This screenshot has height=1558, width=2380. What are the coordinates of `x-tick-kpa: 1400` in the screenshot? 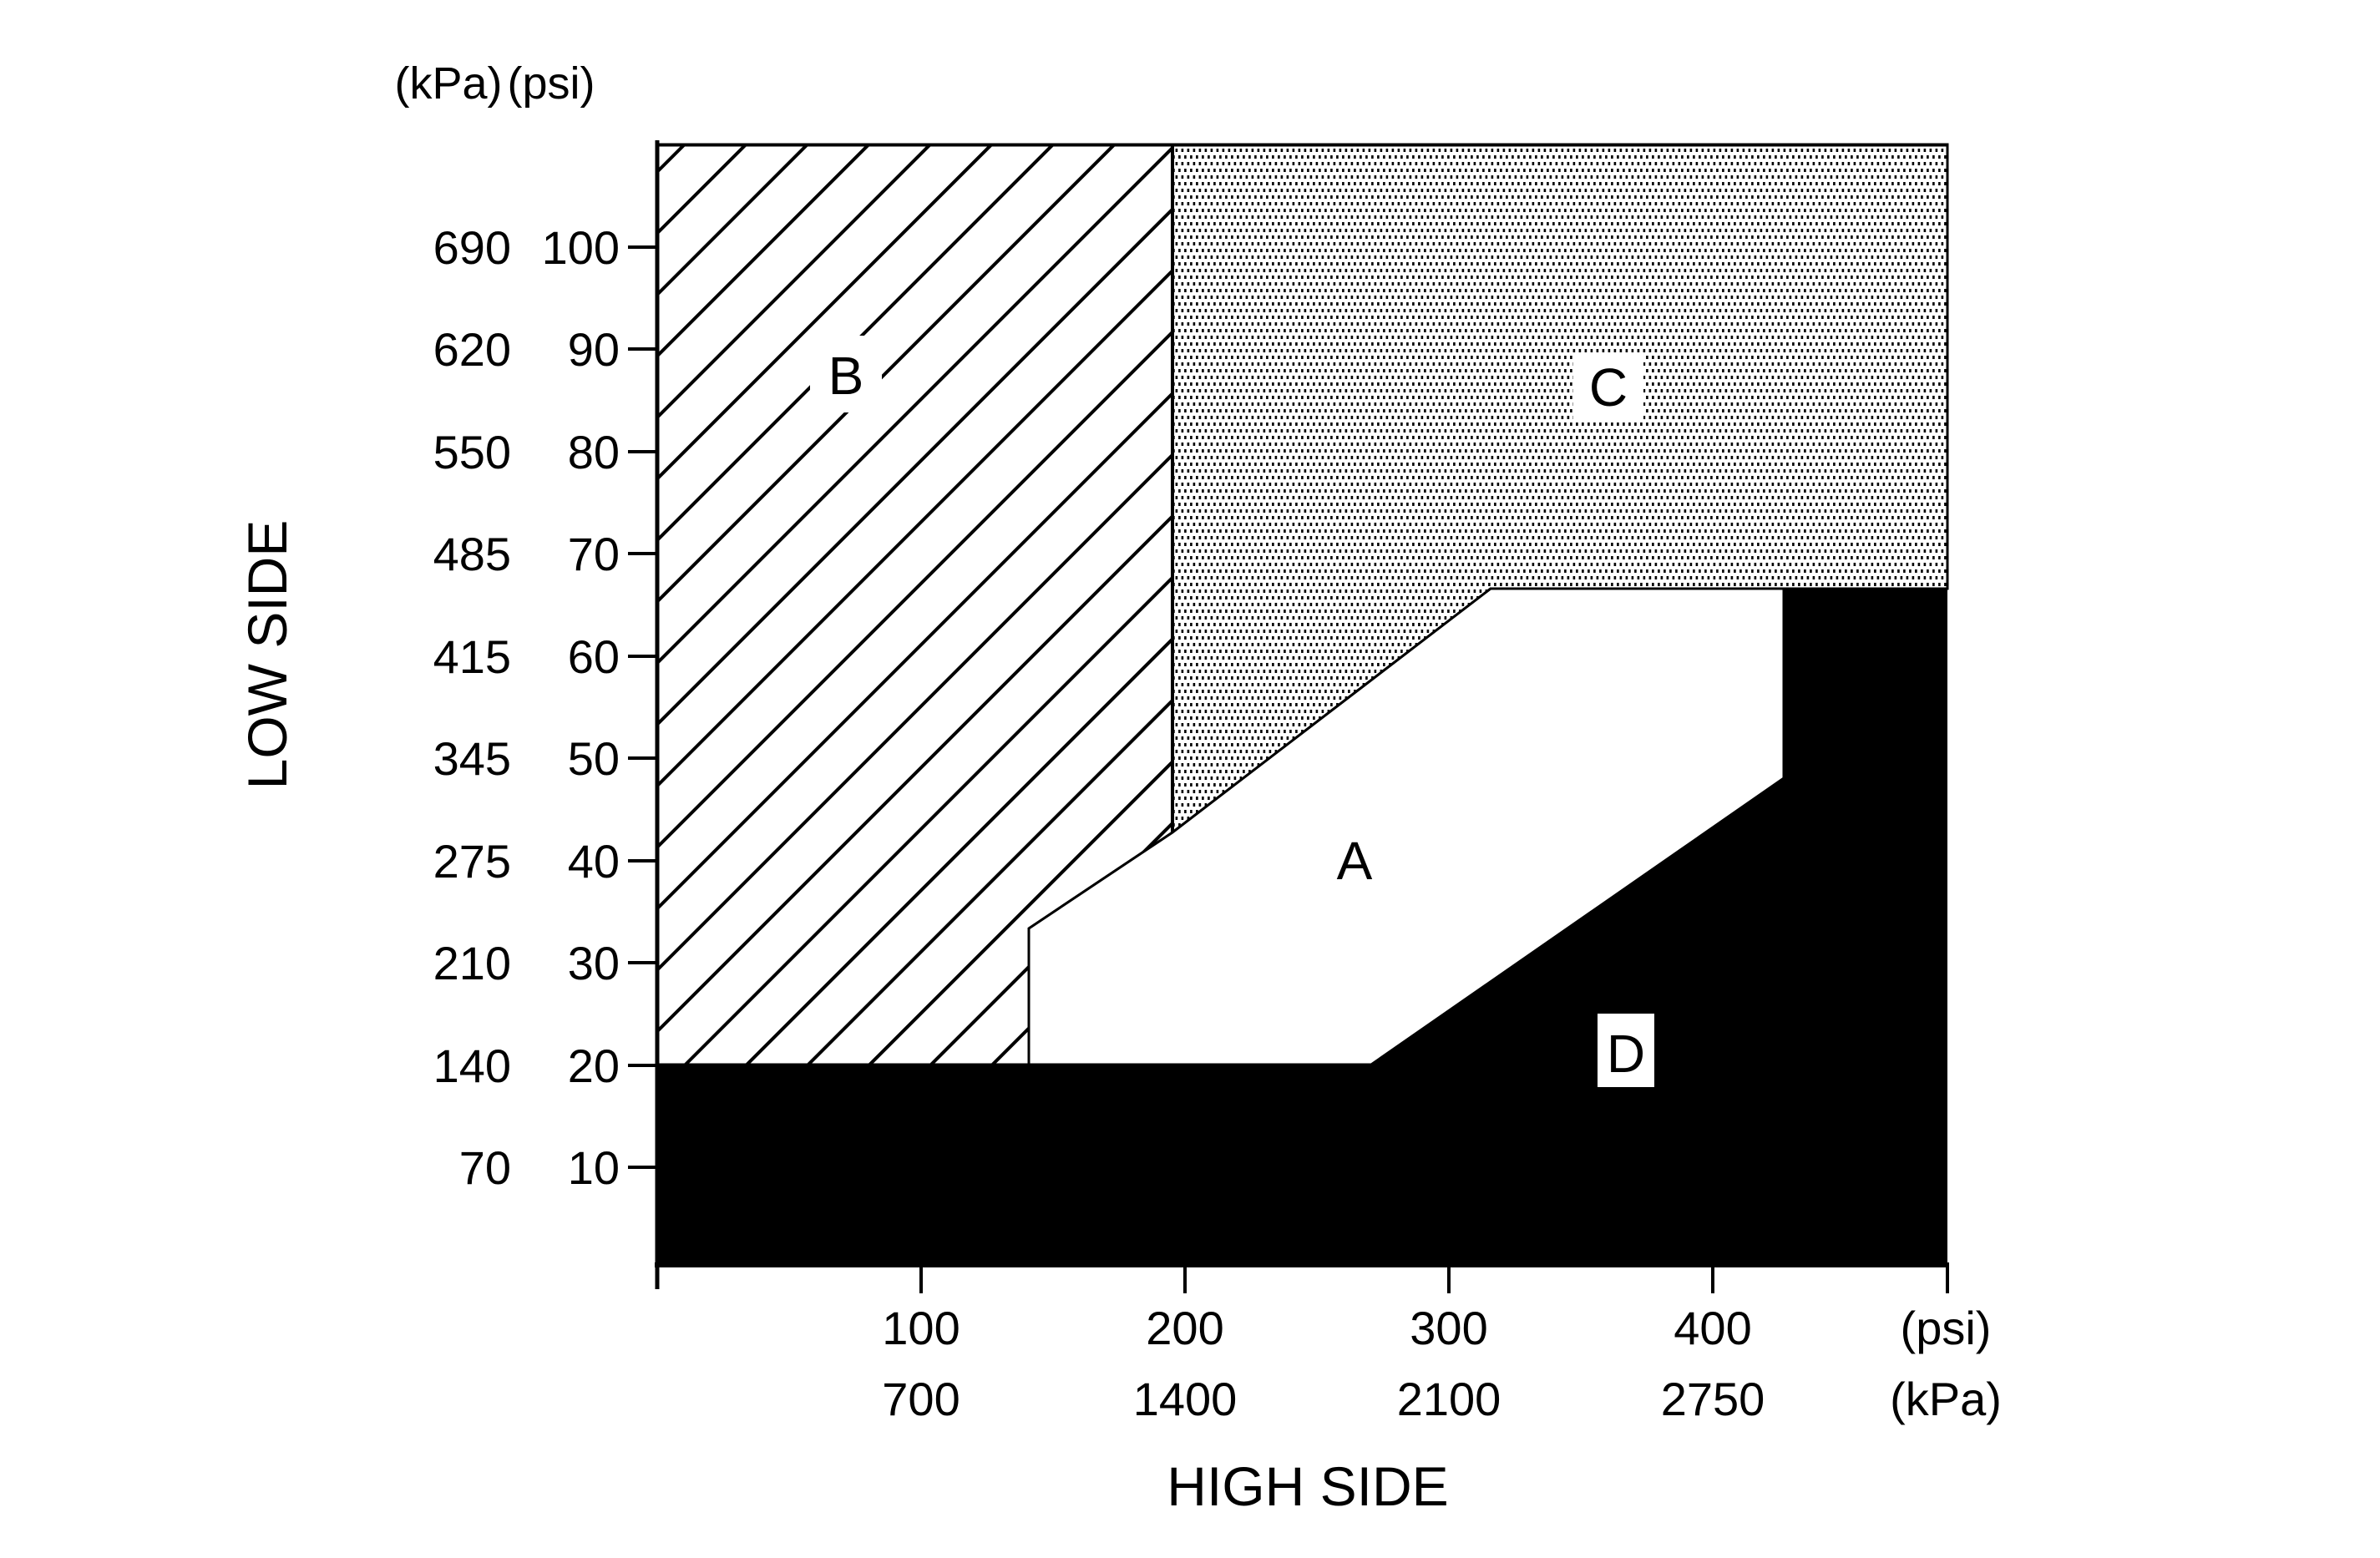 It's located at (1185, 1399).